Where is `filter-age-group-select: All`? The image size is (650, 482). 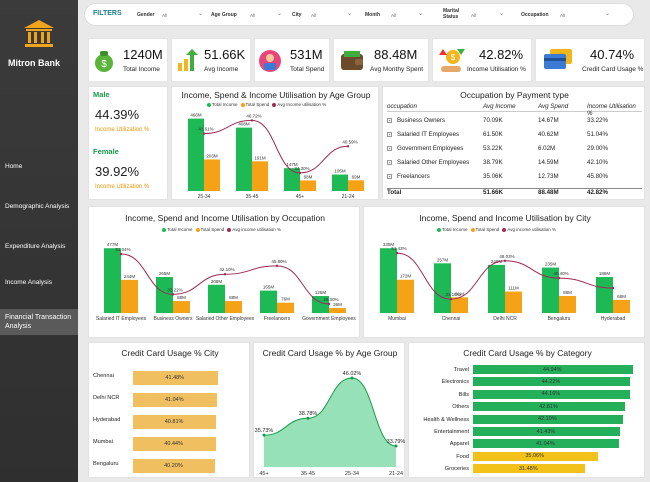
filter-age-group-select: All is located at coordinates (253, 15).